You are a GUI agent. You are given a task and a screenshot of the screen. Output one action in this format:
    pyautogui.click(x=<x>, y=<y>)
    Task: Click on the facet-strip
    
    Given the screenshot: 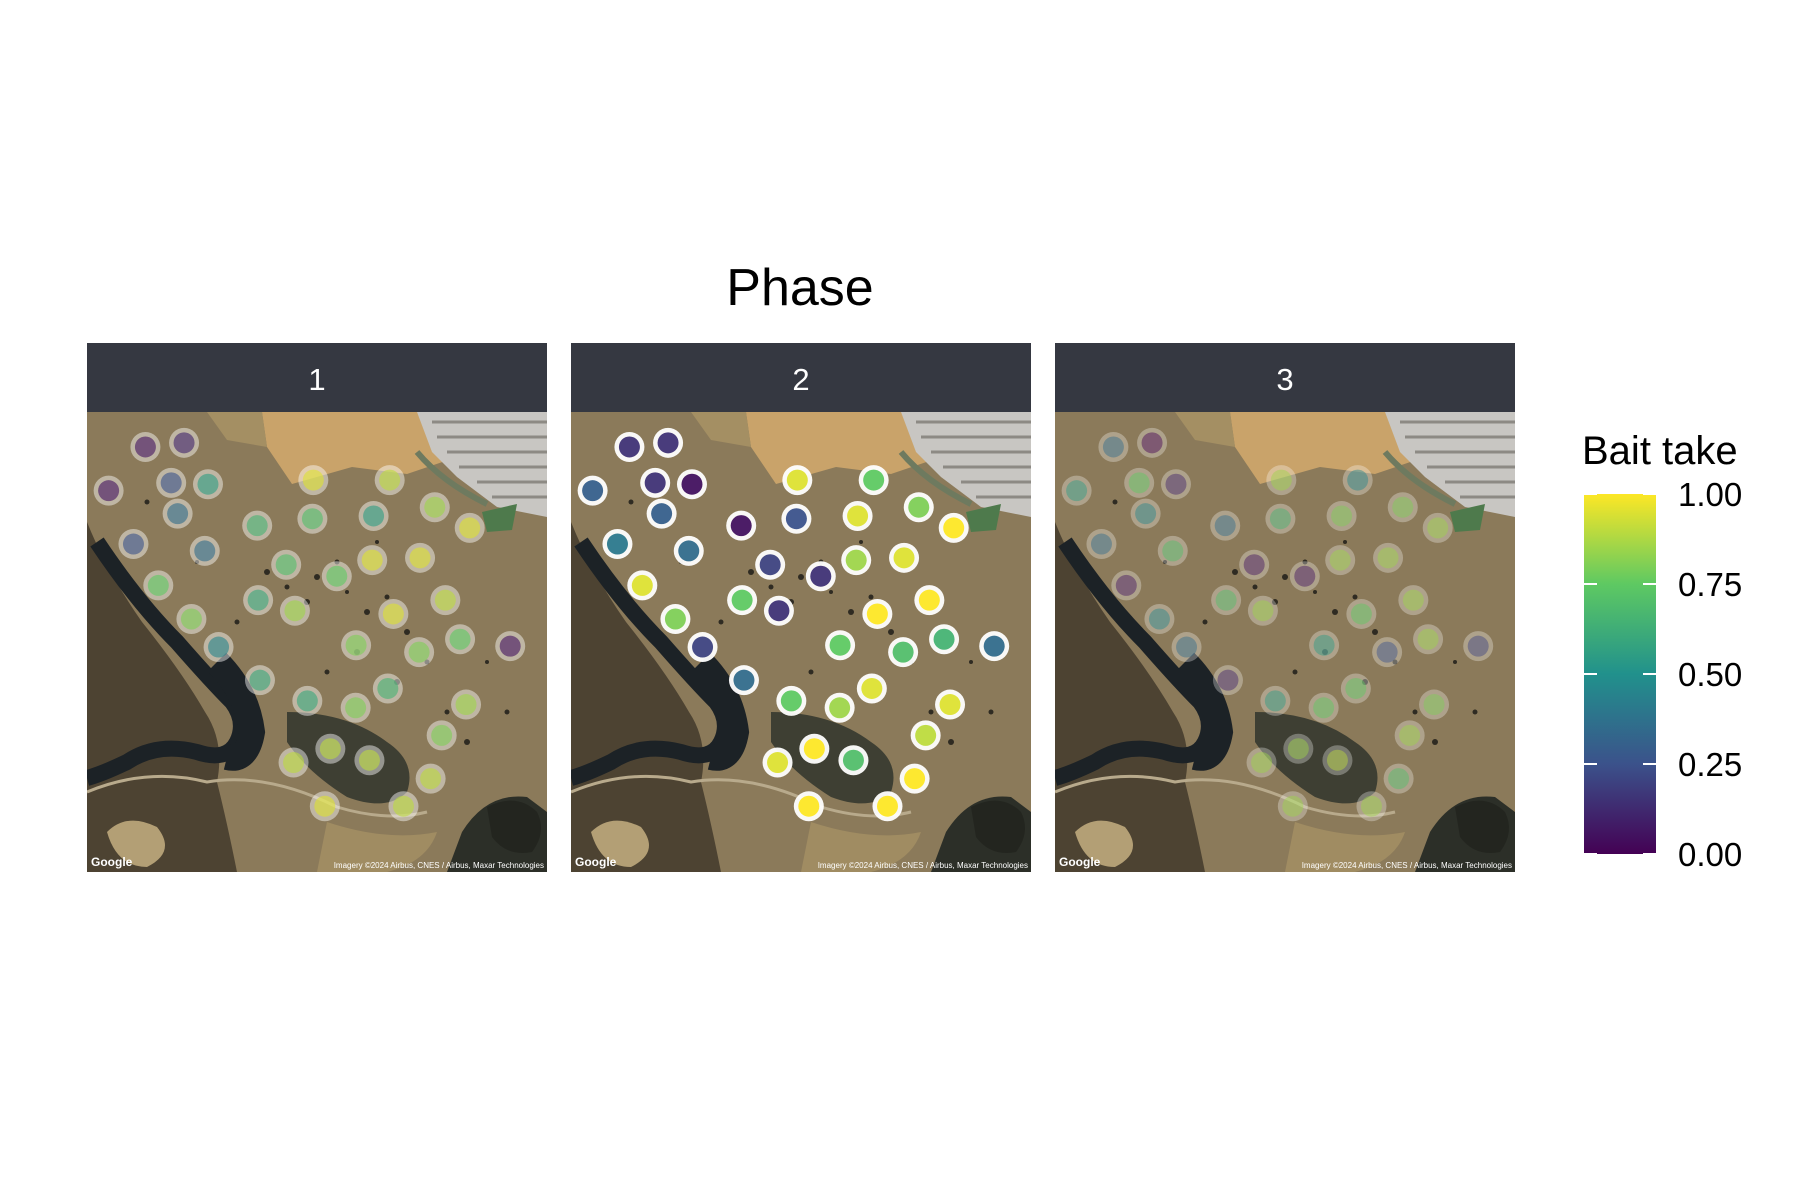 What is the action you would take?
    pyautogui.click(x=317, y=377)
    